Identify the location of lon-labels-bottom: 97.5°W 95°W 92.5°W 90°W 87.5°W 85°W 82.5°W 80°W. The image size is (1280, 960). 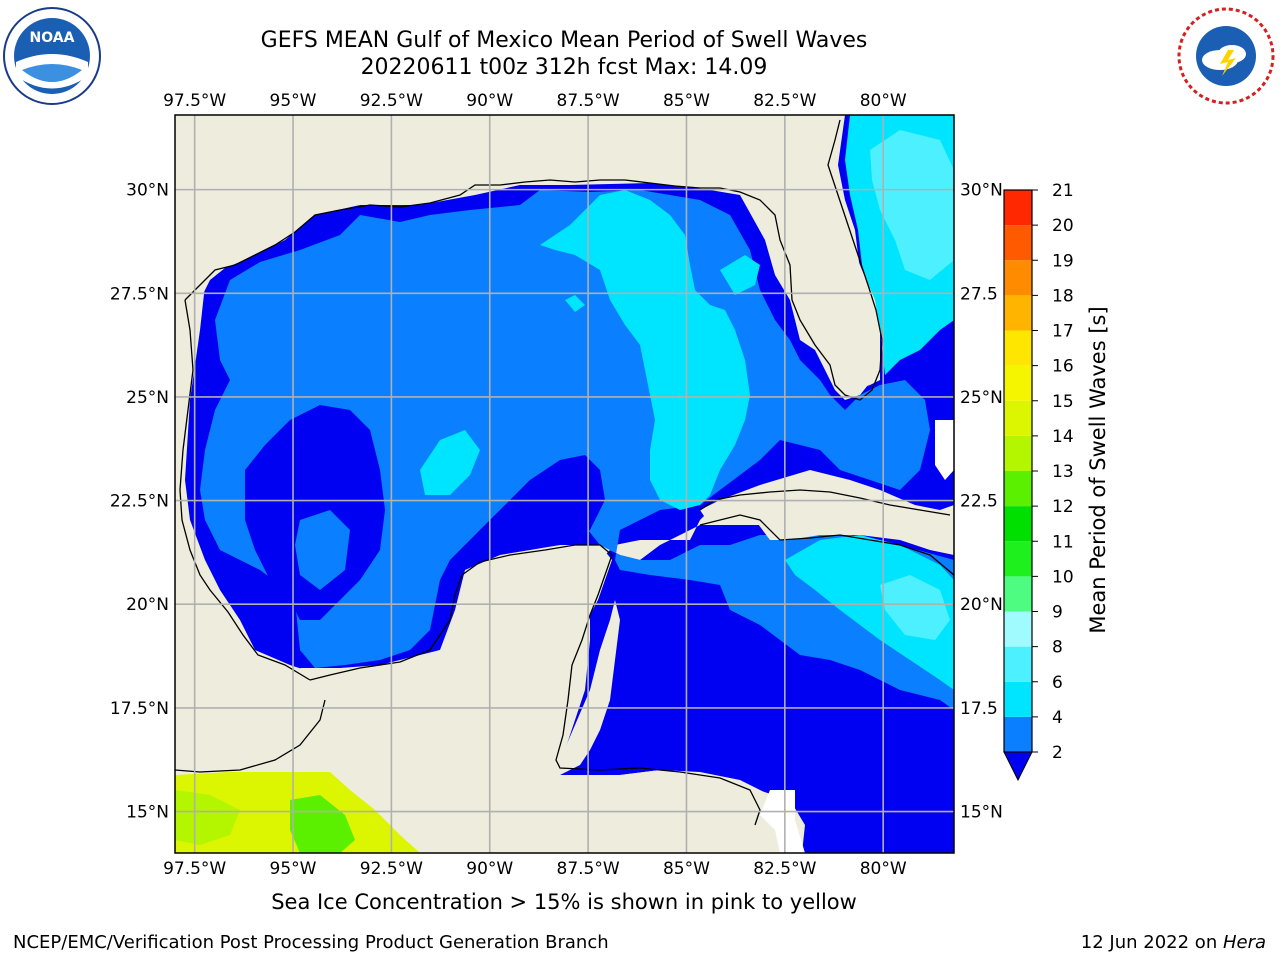
(535, 869).